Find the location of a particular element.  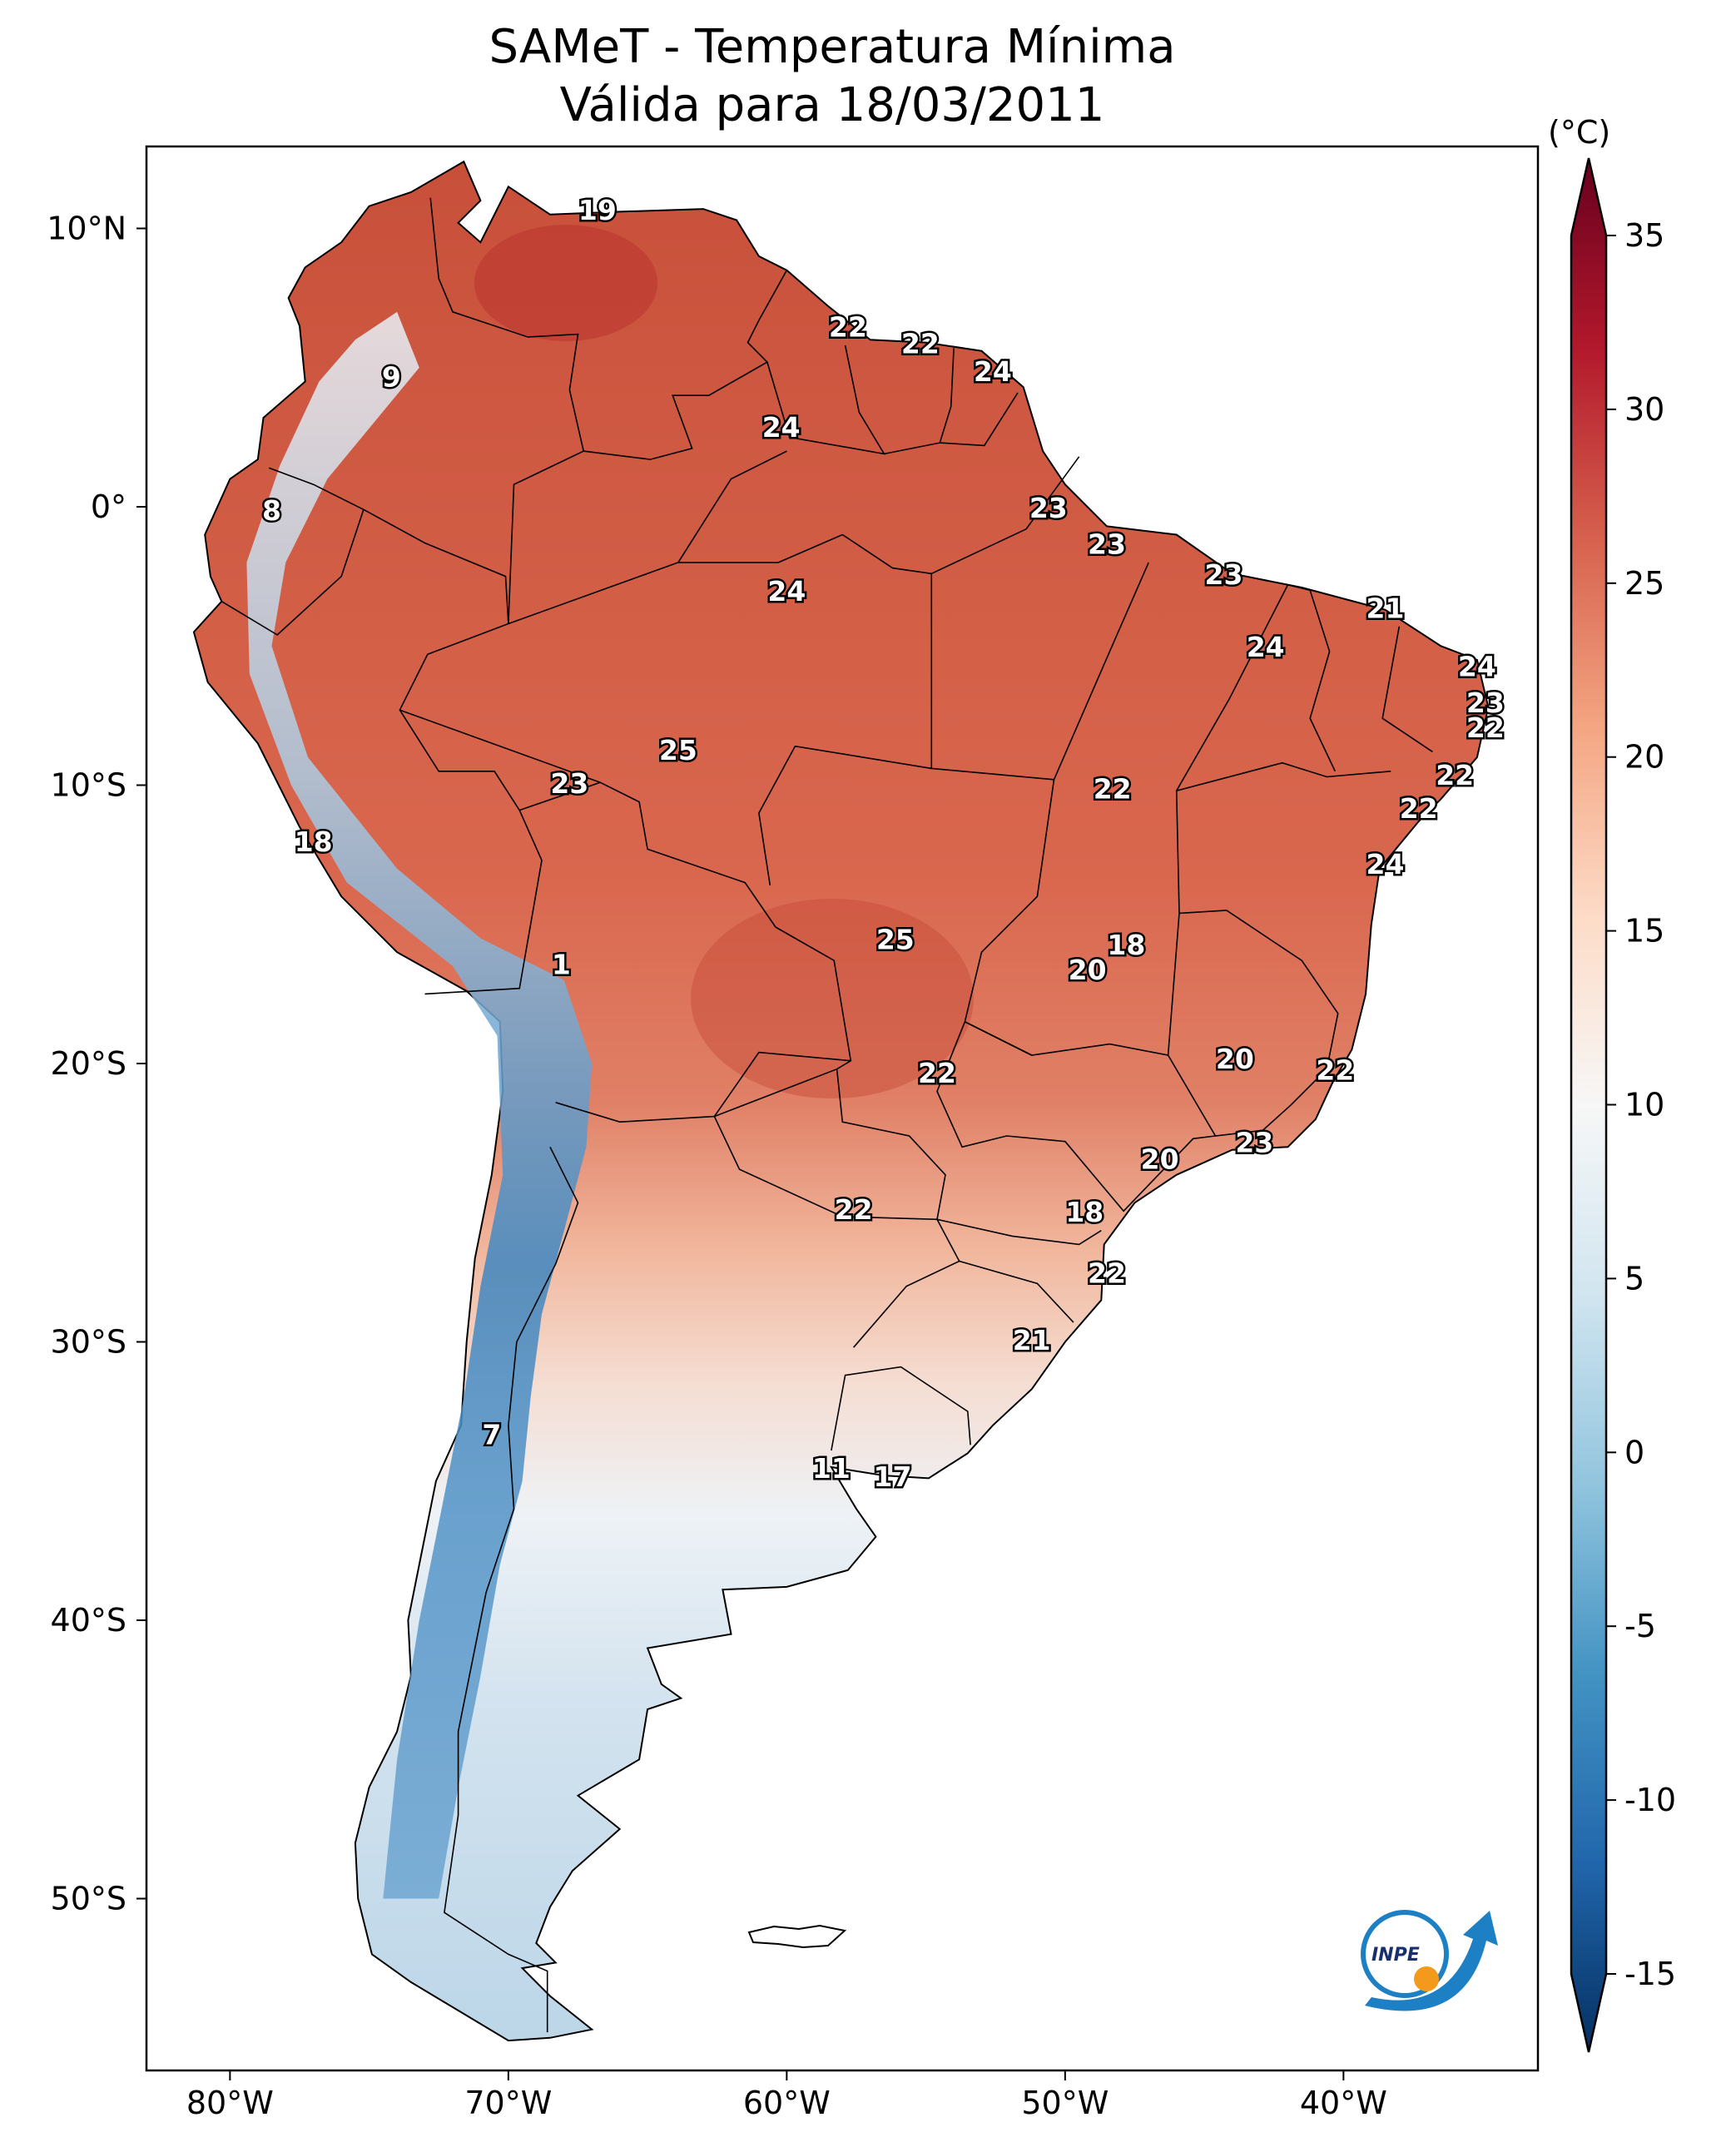

colorbar-tick-label: 25 is located at coordinates (1644, 583).